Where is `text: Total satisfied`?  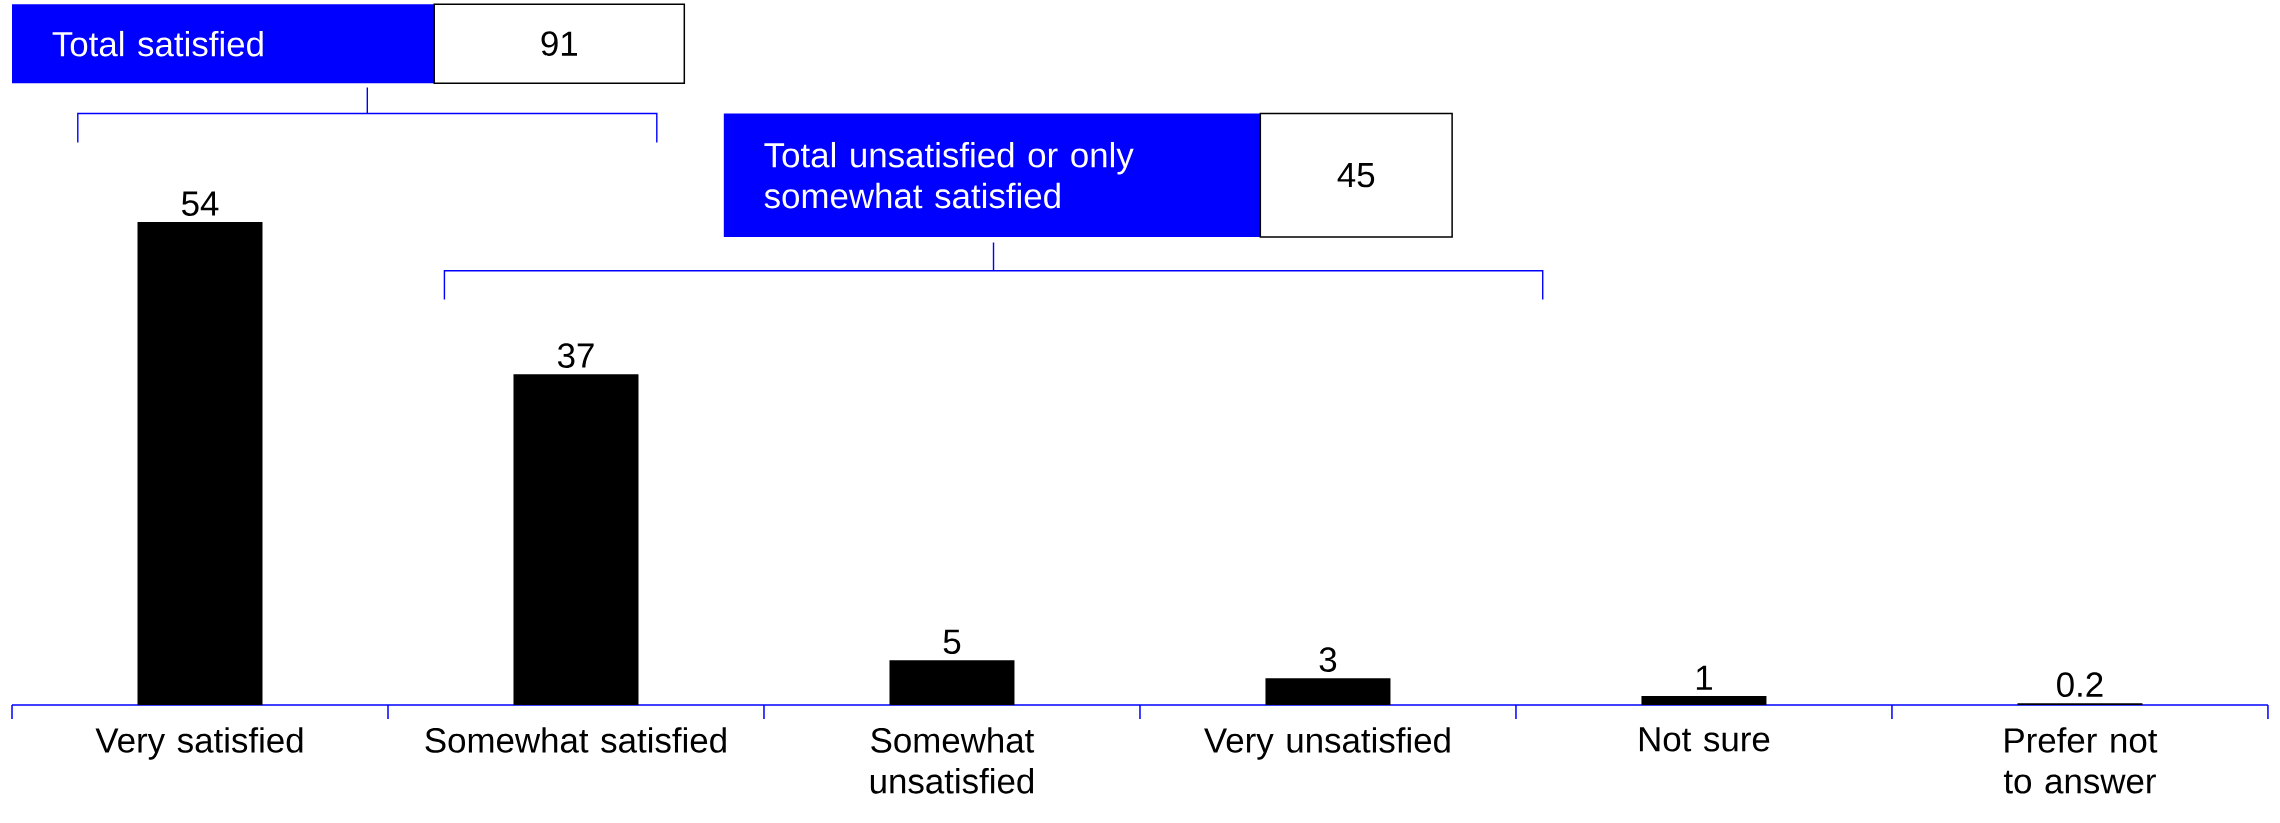
text: Total satisfied is located at coordinates (157, 43).